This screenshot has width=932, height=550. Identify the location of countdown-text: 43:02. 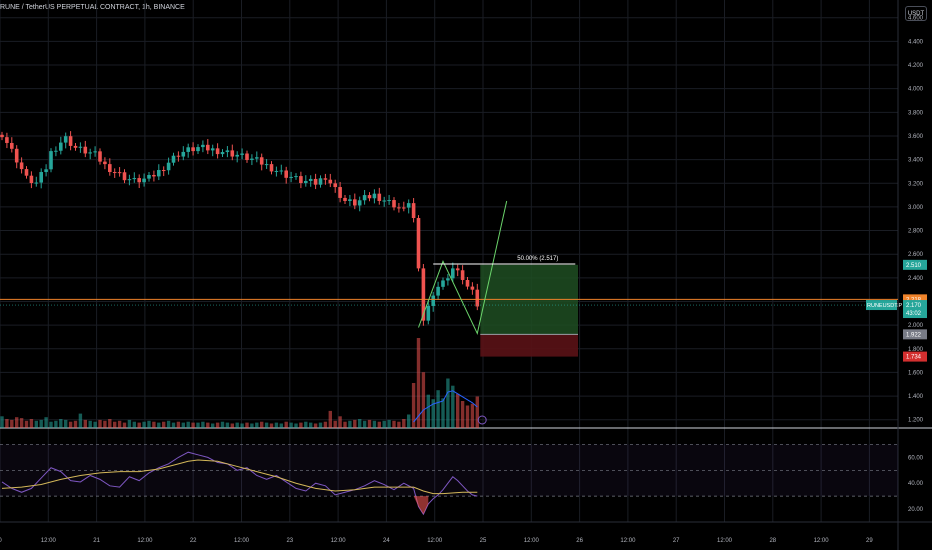
(914, 314).